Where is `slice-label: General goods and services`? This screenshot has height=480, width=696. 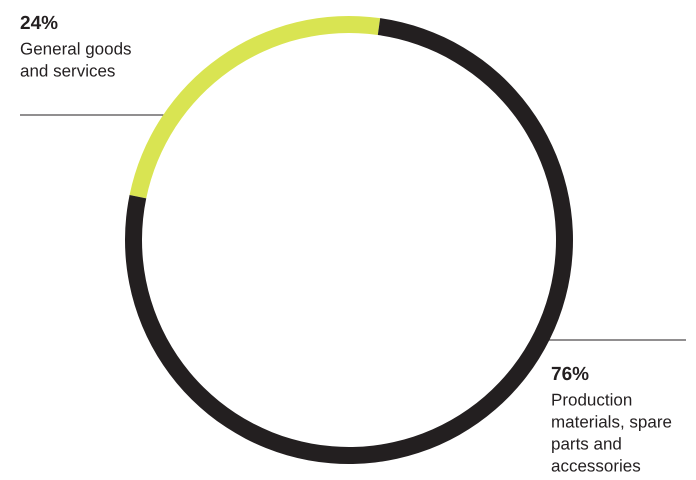
slice-label: General goods and services is located at coordinates (78, 60).